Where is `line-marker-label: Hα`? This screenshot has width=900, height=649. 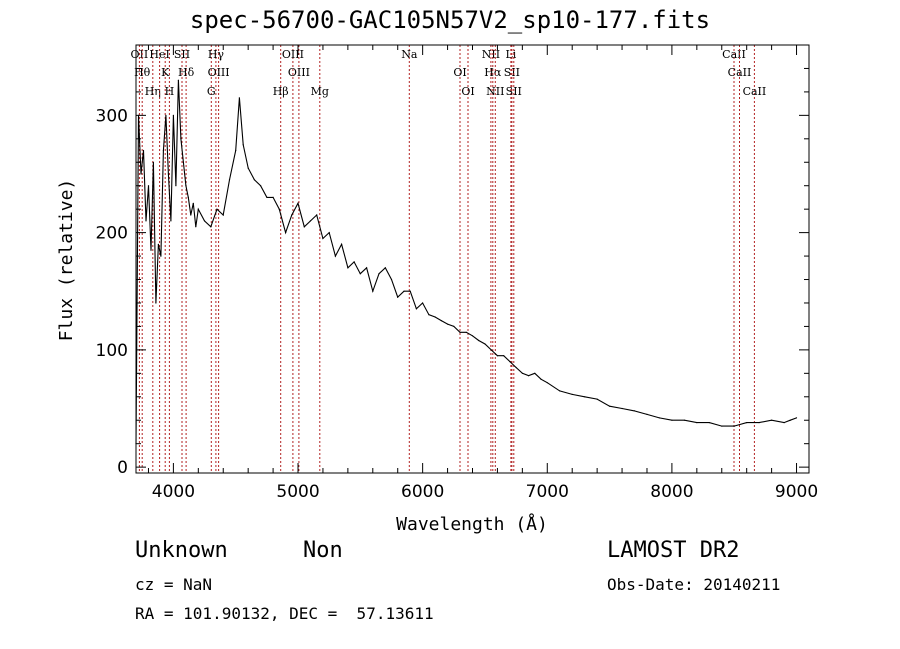 line-marker-label: Hα is located at coordinates (493, 72).